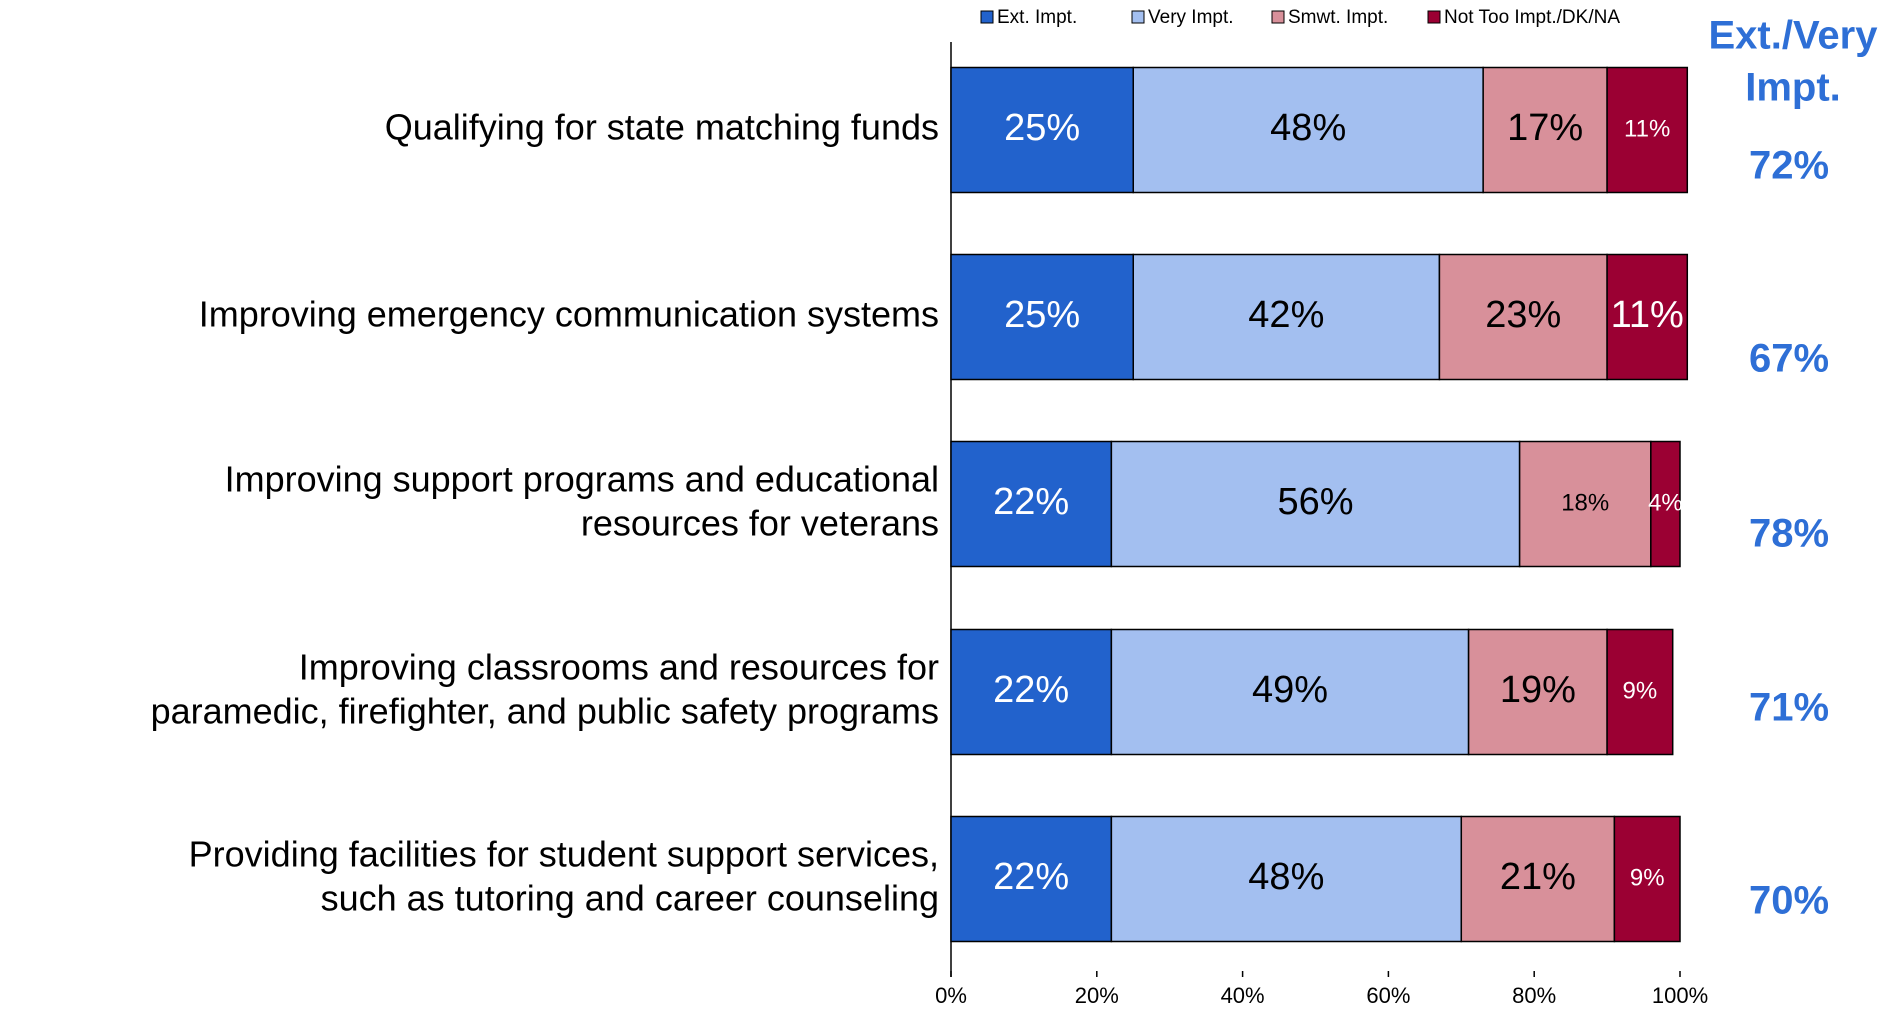  Describe the element at coordinates (1338, 17) in the screenshot. I see `legend-label: Smwt. Impt.` at that location.